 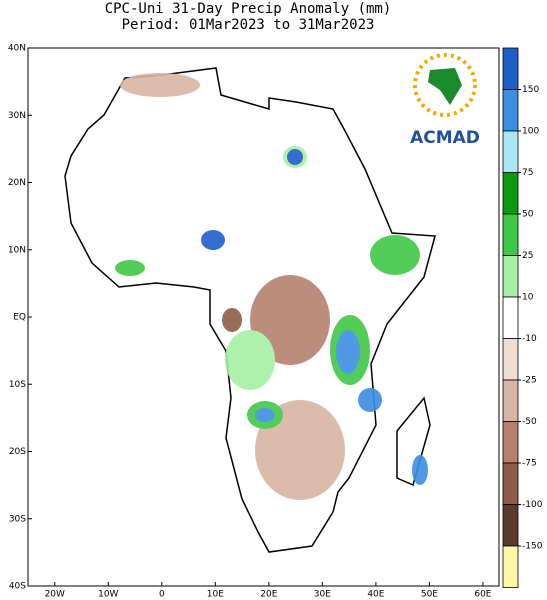 I want to click on x-tick-label: 60E, so click(x=482, y=595).